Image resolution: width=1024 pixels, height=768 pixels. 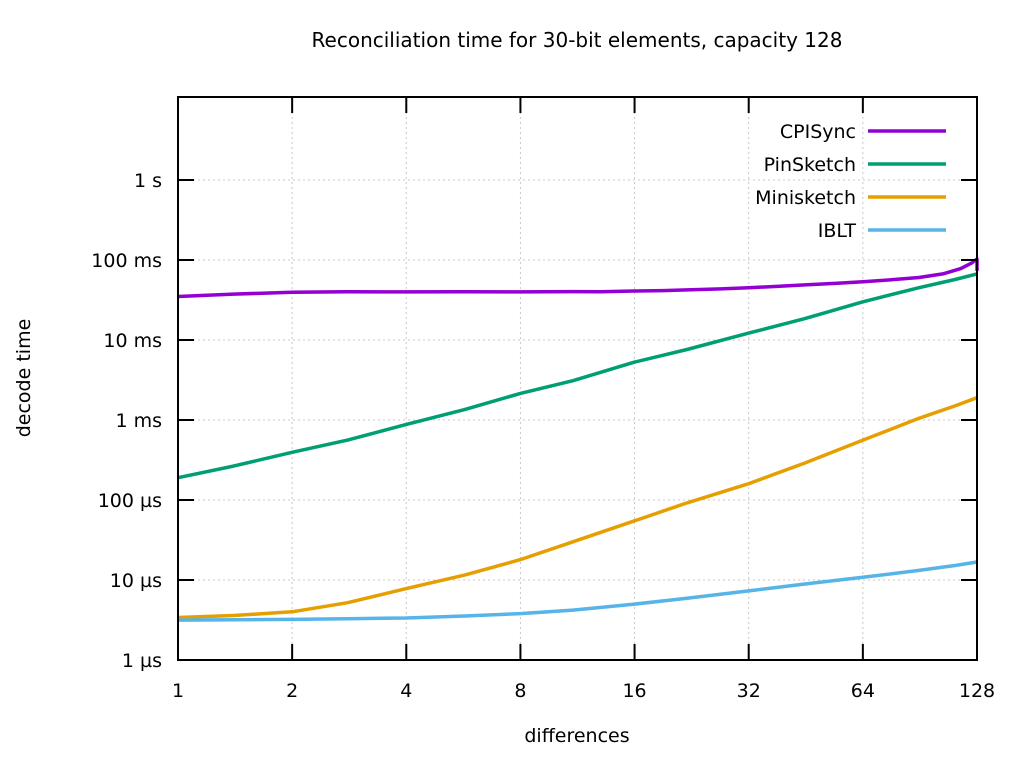 What do you see at coordinates (292, 691) in the screenshot?
I see `x-tick-label: 2` at bounding box center [292, 691].